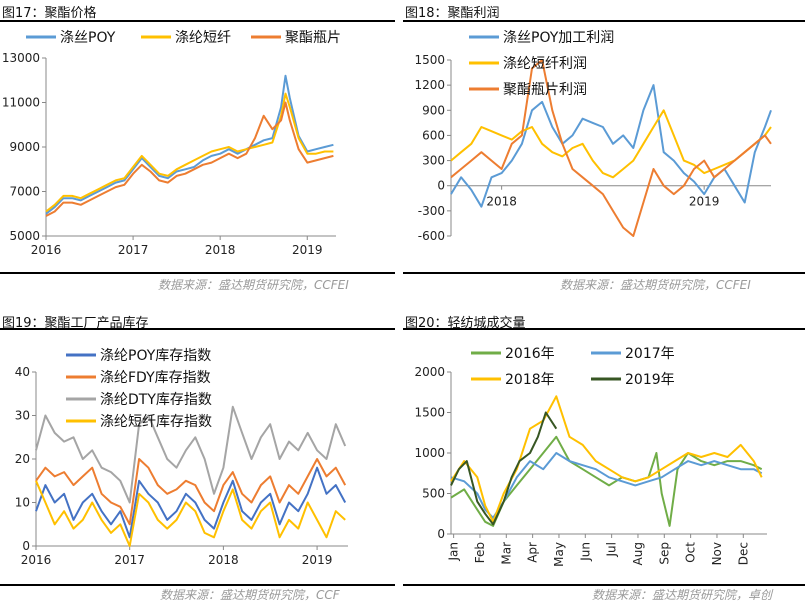 This screenshot has width=805, height=603. Describe the element at coordinates (743, 553) in the screenshot. I see `x-tick-label: Dec` at that location.